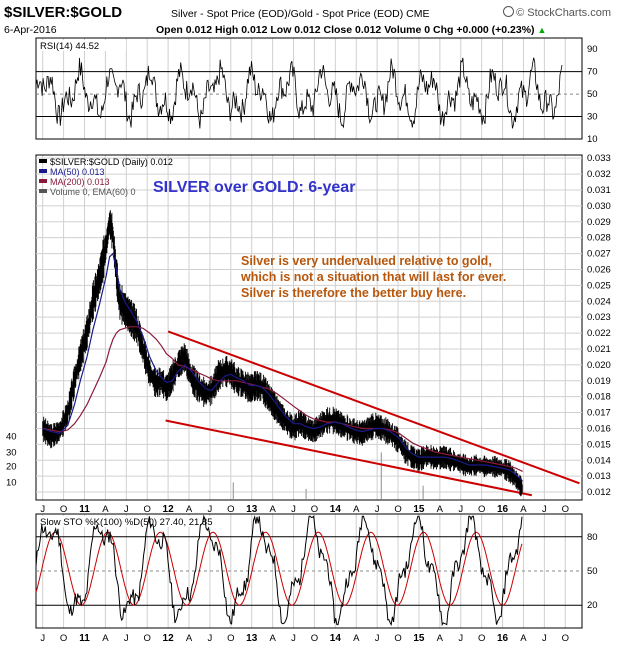 This screenshot has width=619, height=657. I want to click on stoch-d-line, so click(279, 568).